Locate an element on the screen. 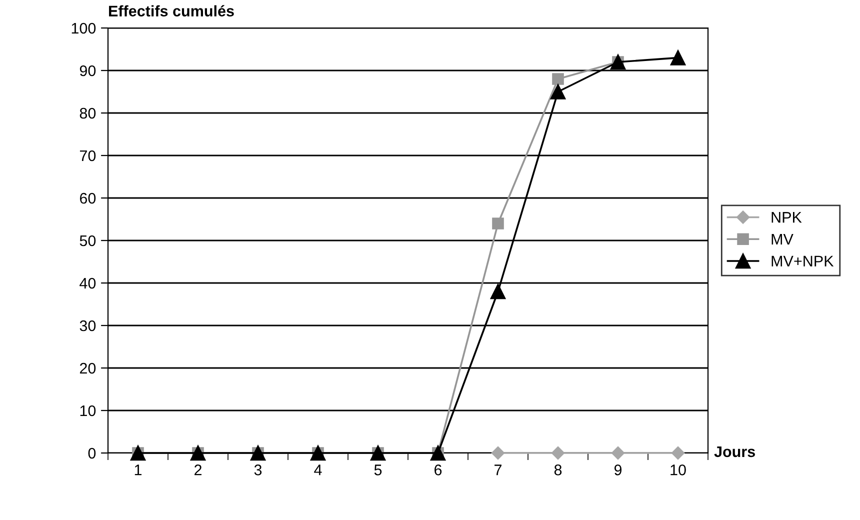  x-tick-label: 5 is located at coordinates (378, 470).